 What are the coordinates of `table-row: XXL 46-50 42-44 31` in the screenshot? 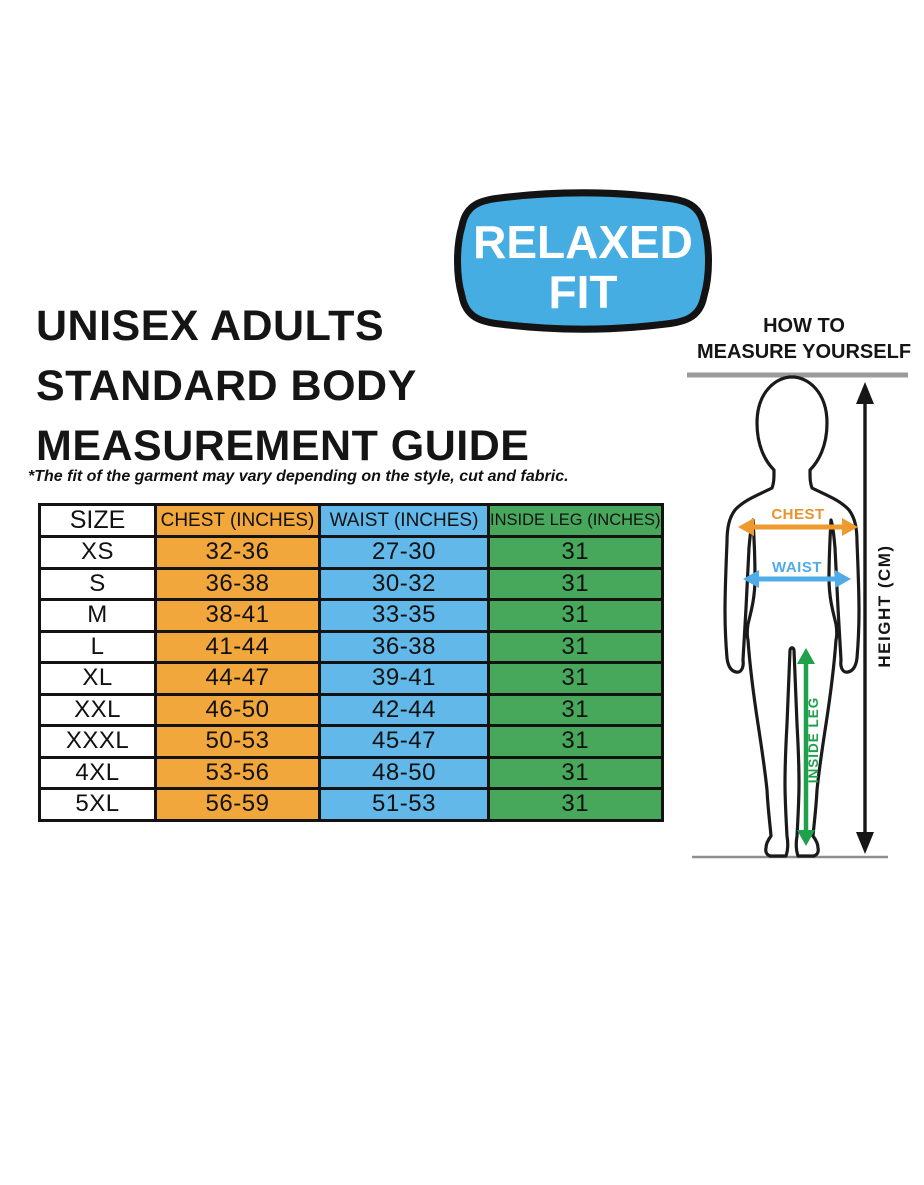 It's located at (351, 709).